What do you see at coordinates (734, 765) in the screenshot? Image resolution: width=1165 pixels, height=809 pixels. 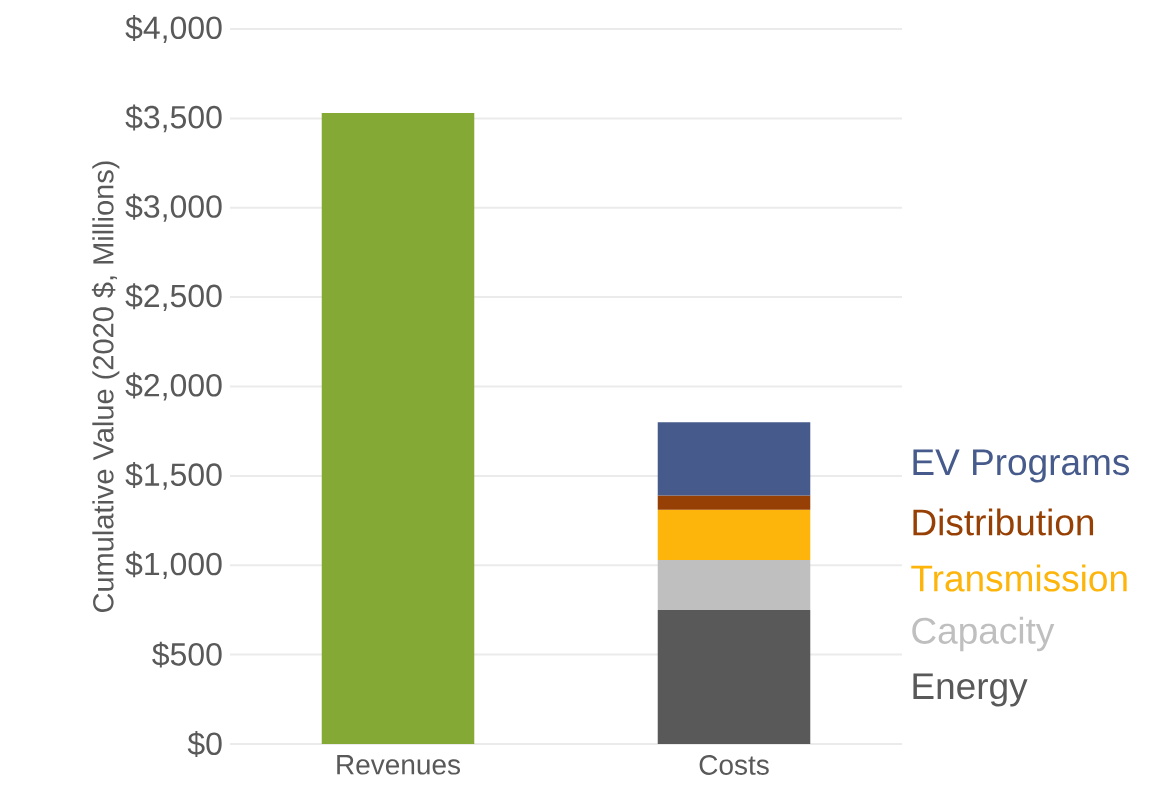 I see `x-tick-label: Costs` at bounding box center [734, 765].